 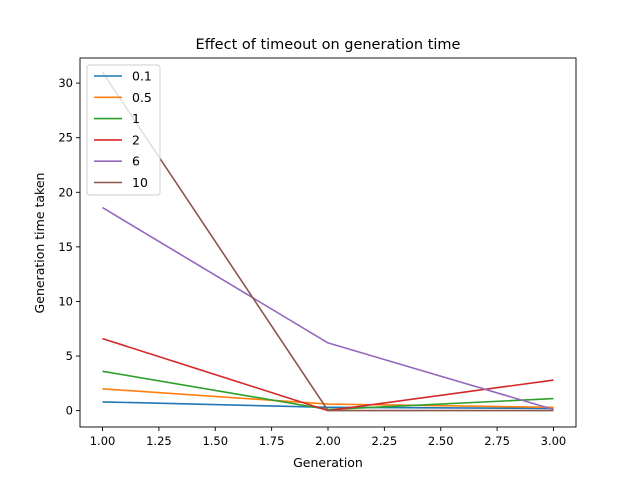 What do you see at coordinates (65, 83) in the screenshot?
I see `y-tick-label: 30` at bounding box center [65, 83].